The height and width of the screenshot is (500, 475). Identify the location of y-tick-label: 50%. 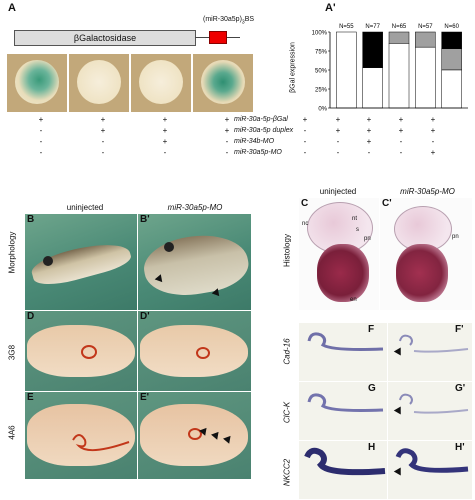
(321, 72).